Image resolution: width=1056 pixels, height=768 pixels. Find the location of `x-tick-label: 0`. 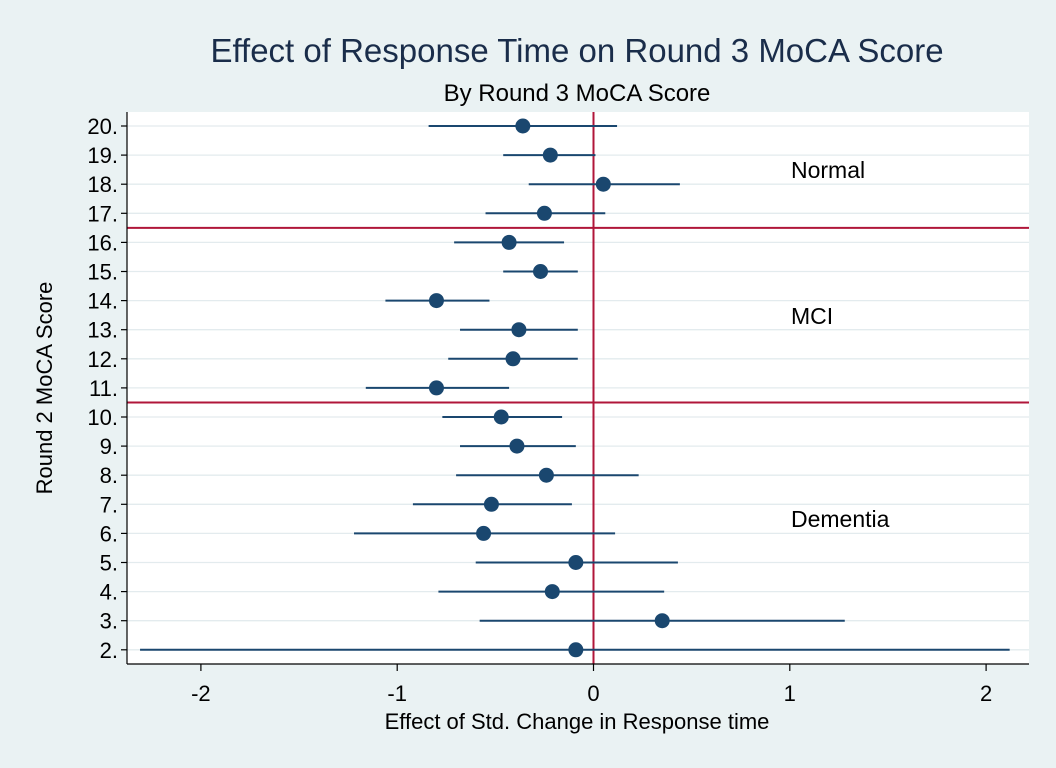

x-tick-label: 0 is located at coordinates (593, 693).